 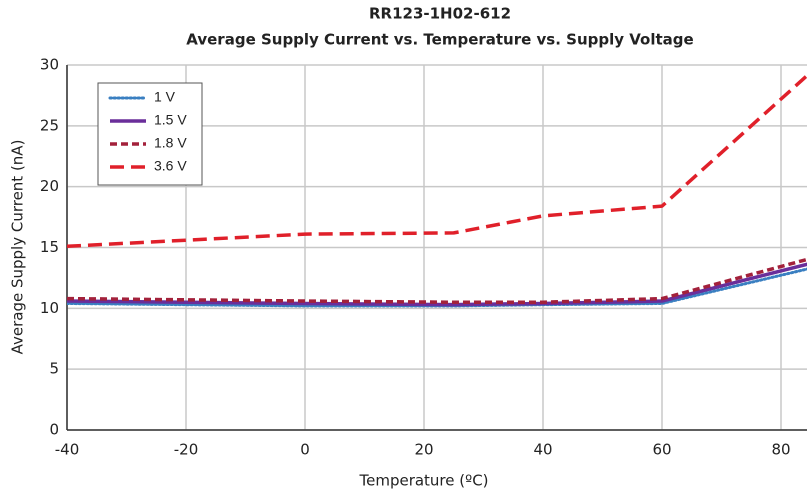 I want to click on y-tick-label: 10, so click(x=49, y=308).